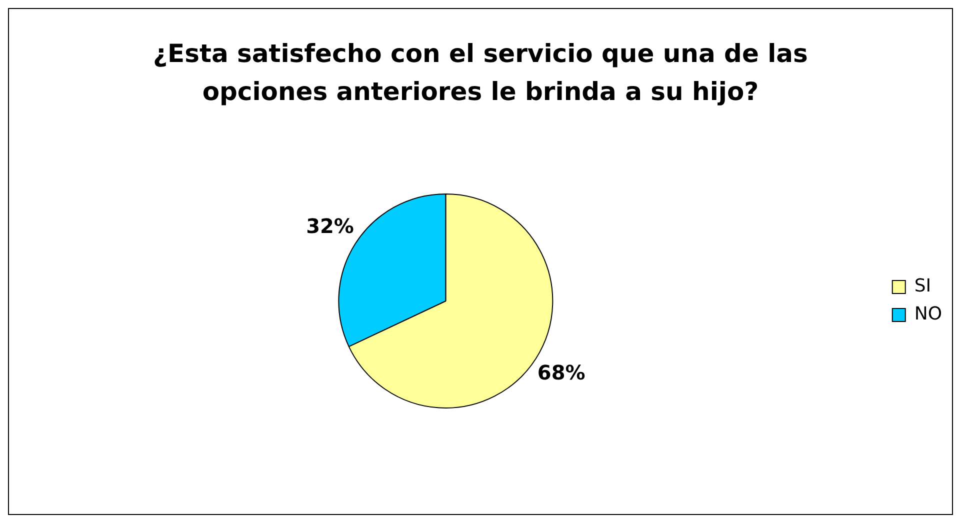 The height and width of the screenshot is (523, 961). Describe the element at coordinates (928, 314) in the screenshot. I see `legend-label: NO` at that location.